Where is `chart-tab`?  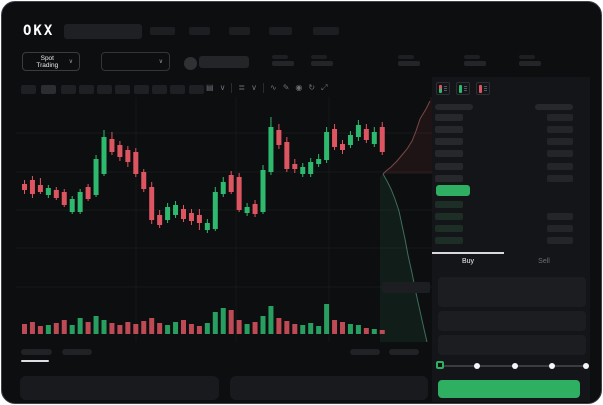 chart-tab is located at coordinates (77, 352).